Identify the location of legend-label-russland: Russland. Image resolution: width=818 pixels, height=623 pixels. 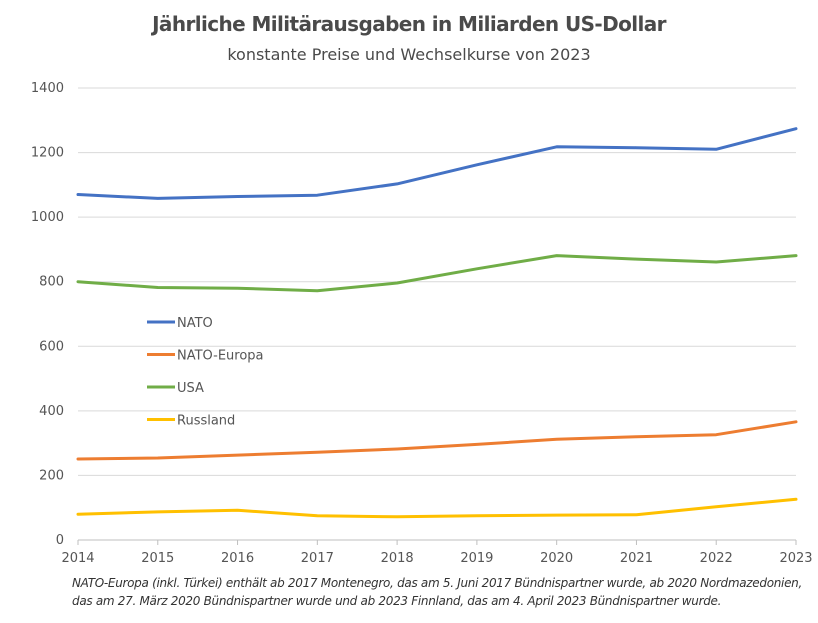
(206, 421).